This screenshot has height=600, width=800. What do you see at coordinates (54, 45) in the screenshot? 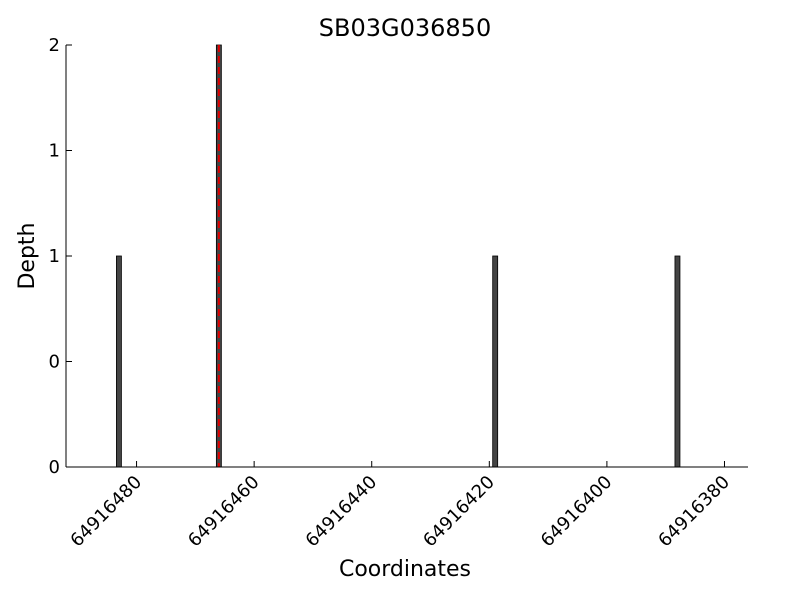
I see `y-tick-label-4: 2` at bounding box center [54, 45].